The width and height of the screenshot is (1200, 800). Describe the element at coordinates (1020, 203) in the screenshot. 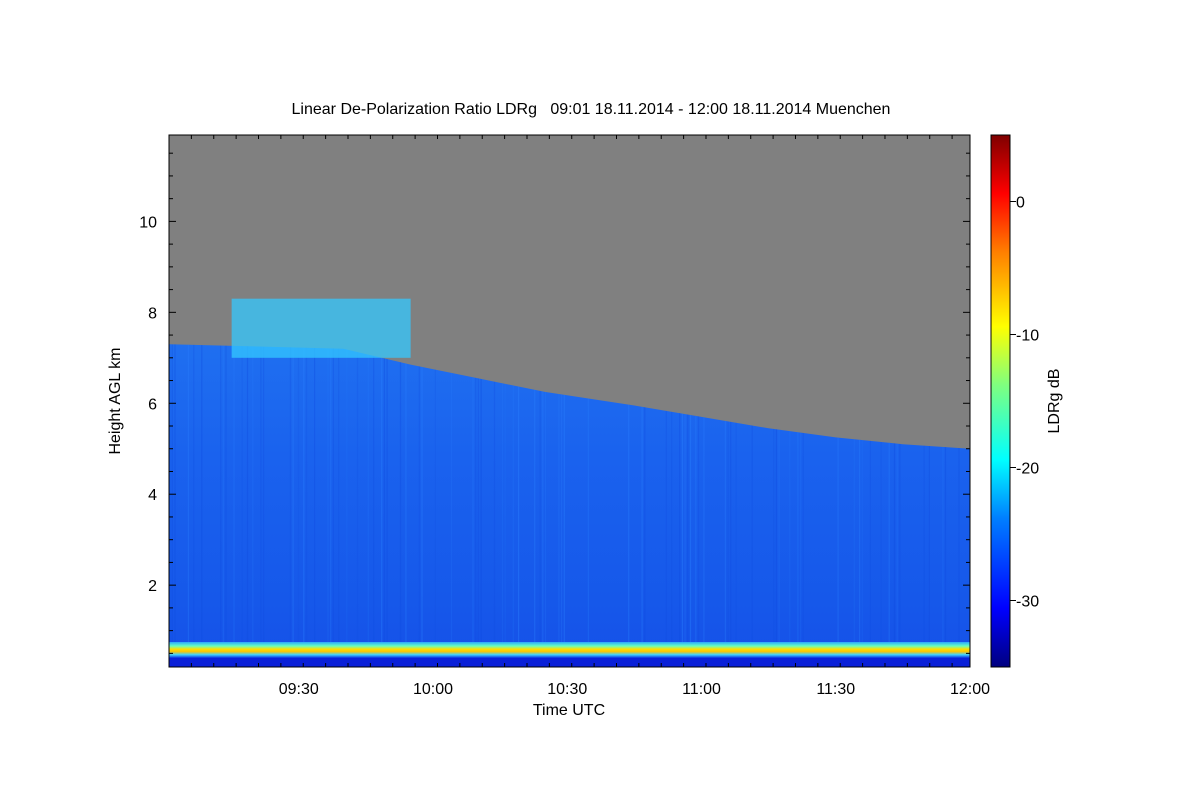

I see `colorbar-tick-label: 0` at that location.